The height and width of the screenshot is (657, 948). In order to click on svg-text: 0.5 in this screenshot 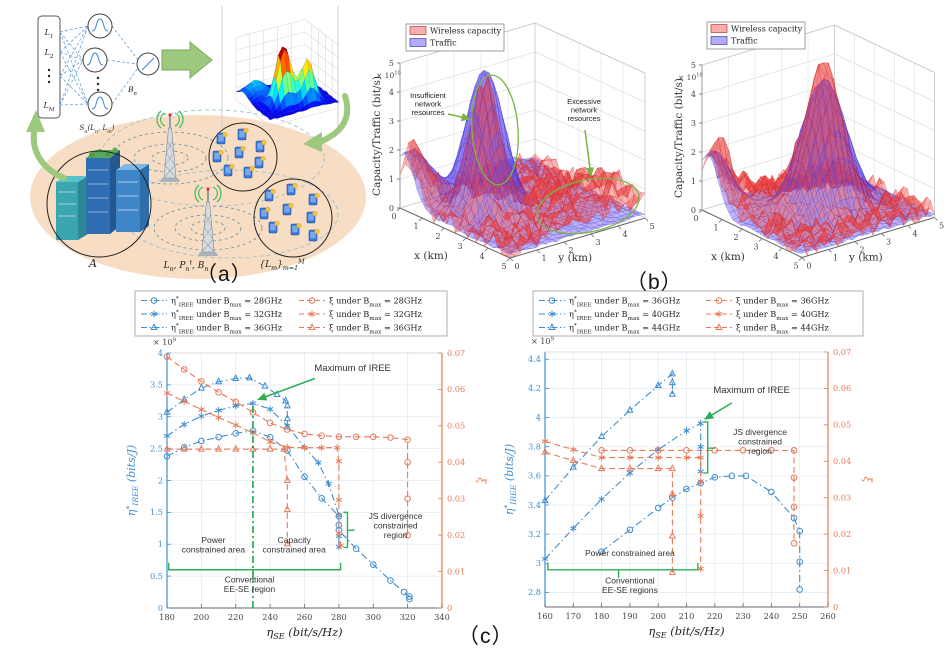, I will do `click(156, 576)`.